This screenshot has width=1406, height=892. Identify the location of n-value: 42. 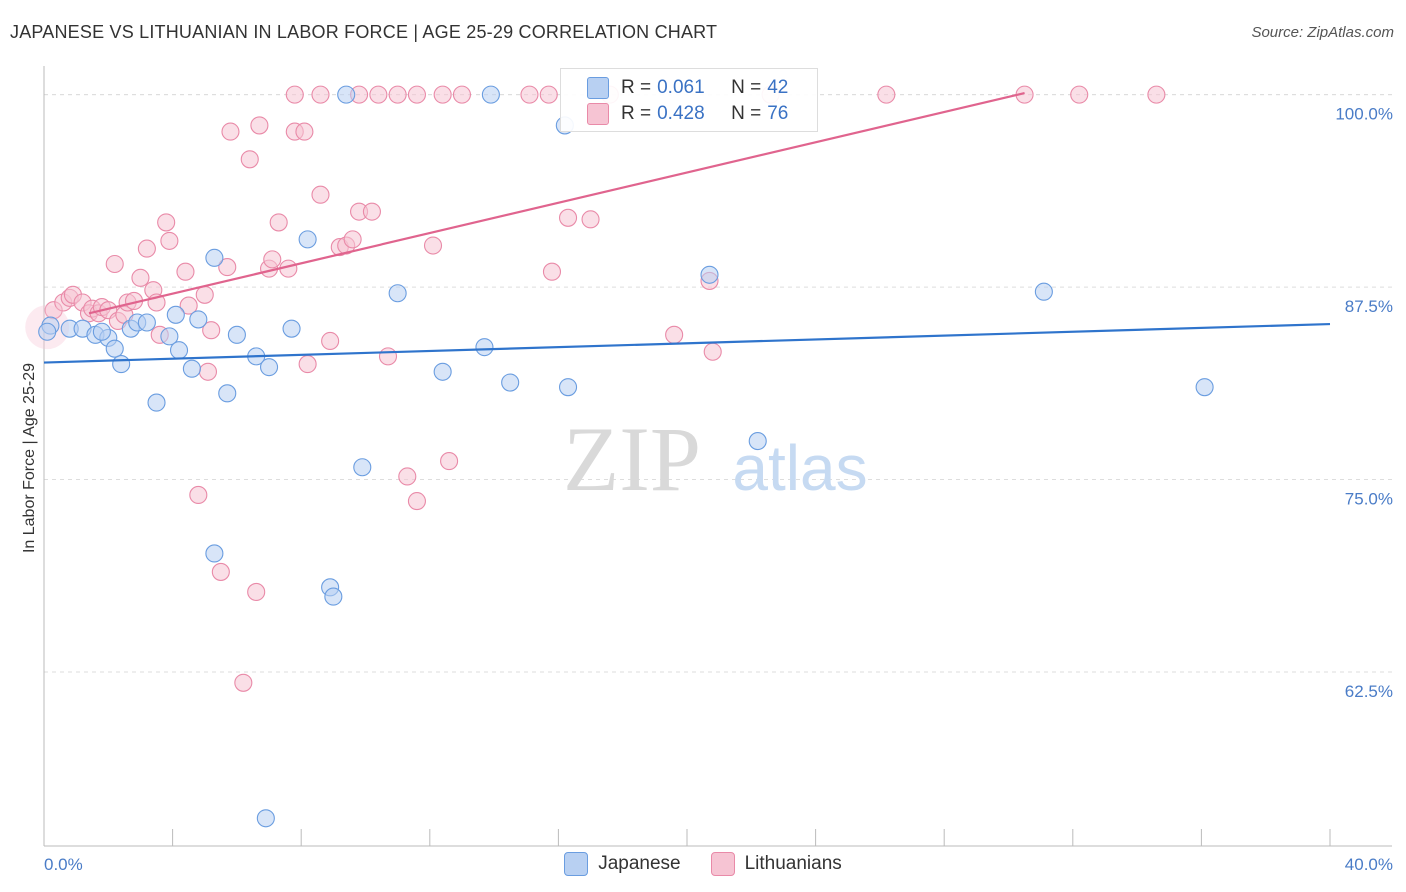
(778, 87).